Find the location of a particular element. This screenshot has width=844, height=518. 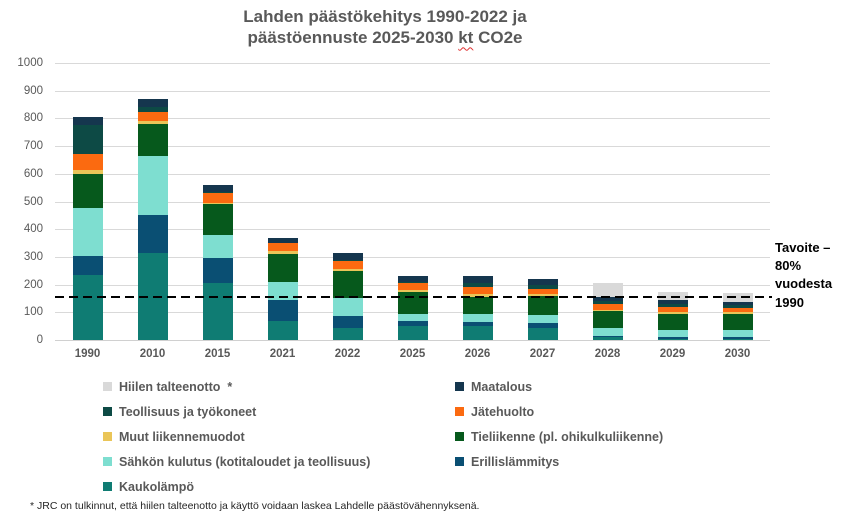

stacked-bar-2029 is located at coordinates (672, 315).